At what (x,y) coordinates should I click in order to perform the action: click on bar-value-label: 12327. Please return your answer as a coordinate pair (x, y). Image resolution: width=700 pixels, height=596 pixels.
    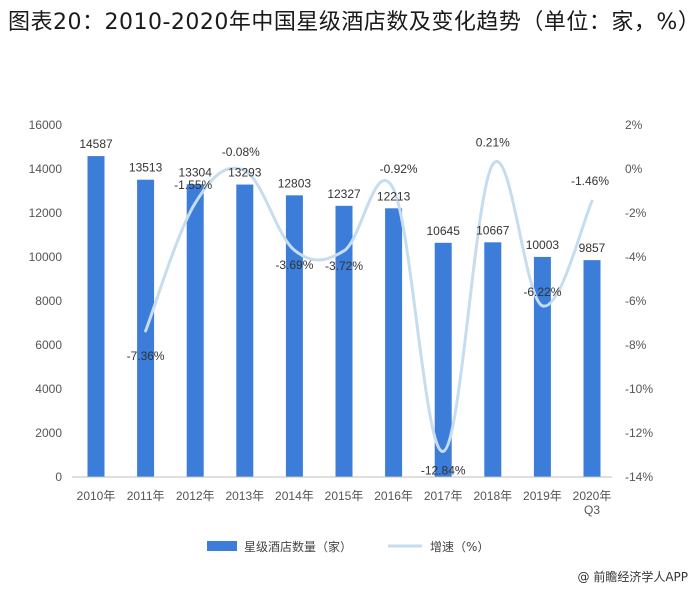
    Looking at the image, I should click on (344, 194).